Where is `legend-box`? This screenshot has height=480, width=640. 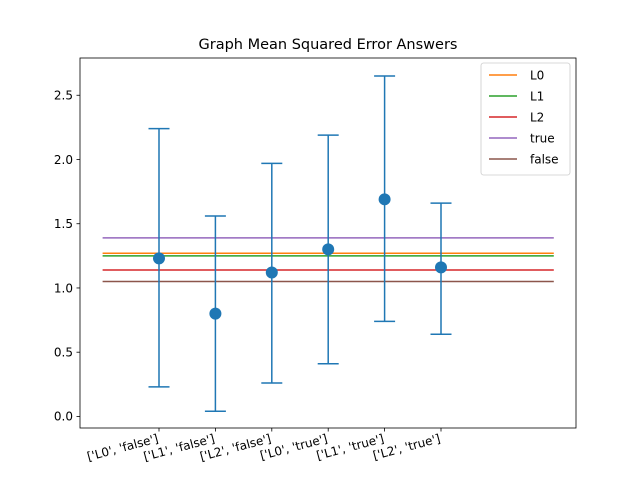 legend-box is located at coordinates (525, 119).